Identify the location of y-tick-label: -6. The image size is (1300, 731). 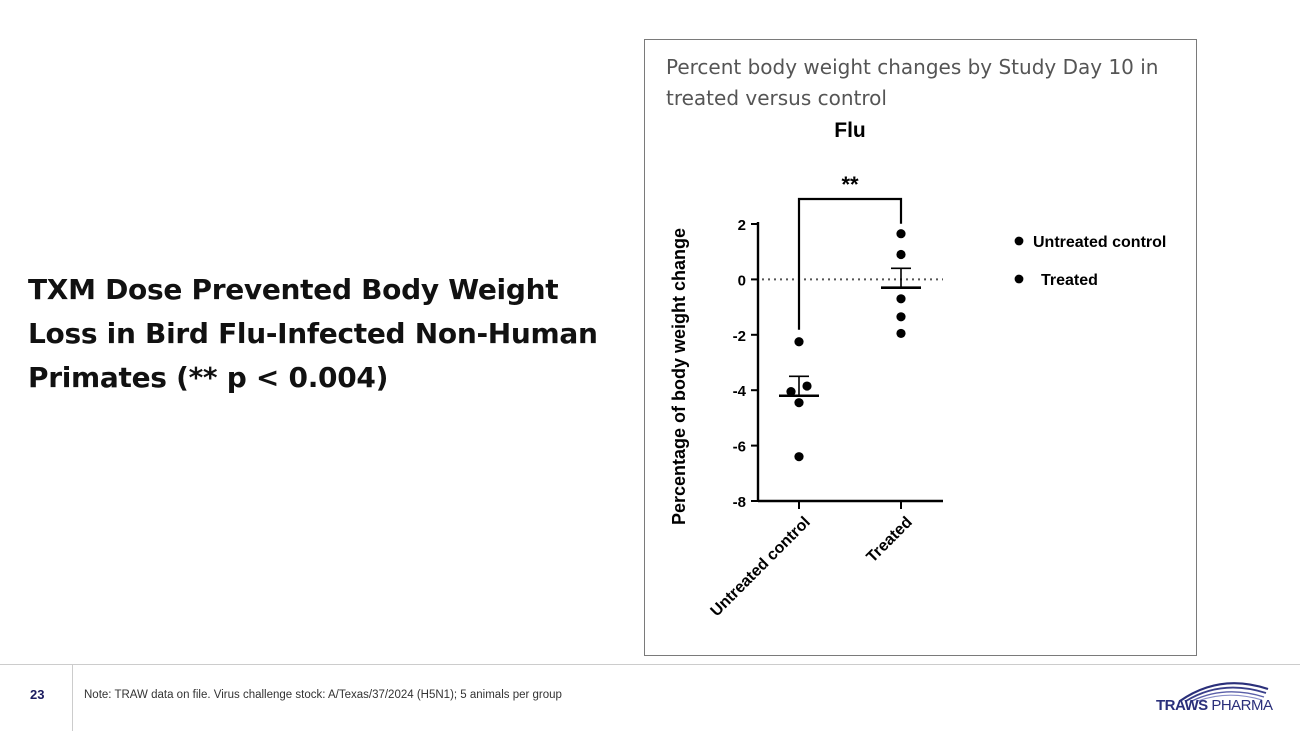
(739, 447).